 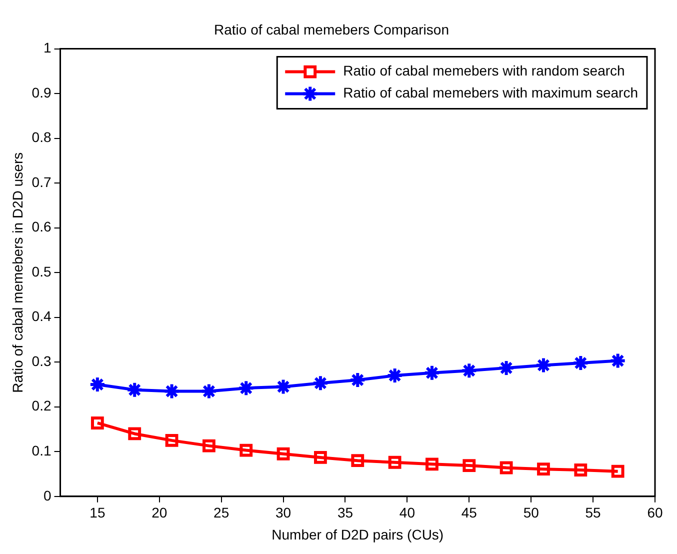 I want to click on chart-title: Ratio of cabal memebers Comparison, so click(x=331, y=29).